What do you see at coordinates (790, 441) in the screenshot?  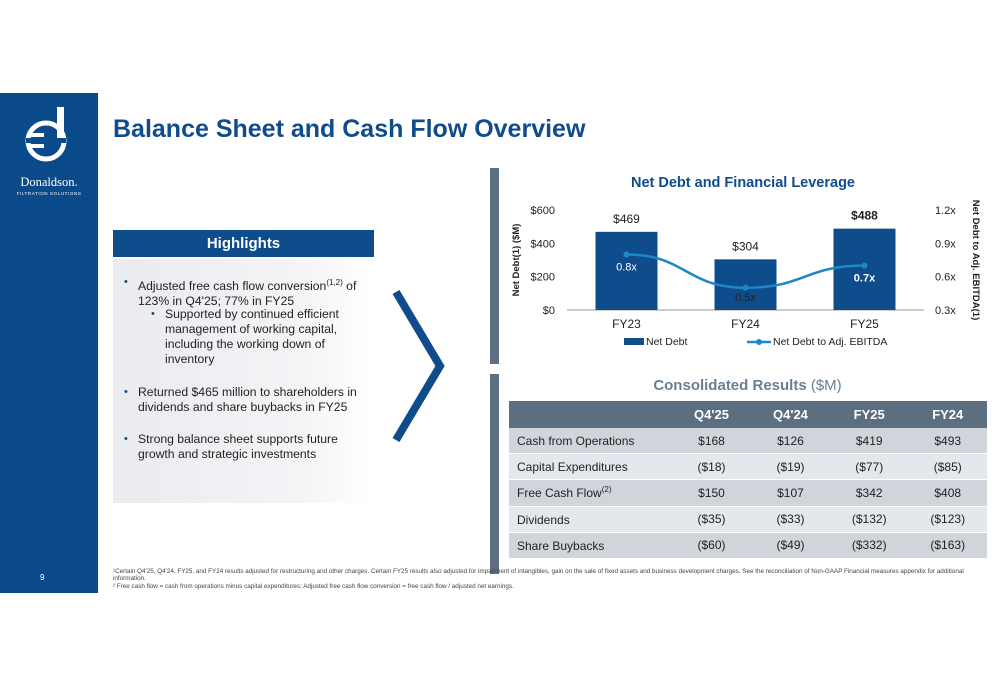 I see `table-cell: $126` at bounding box center [790, 441].